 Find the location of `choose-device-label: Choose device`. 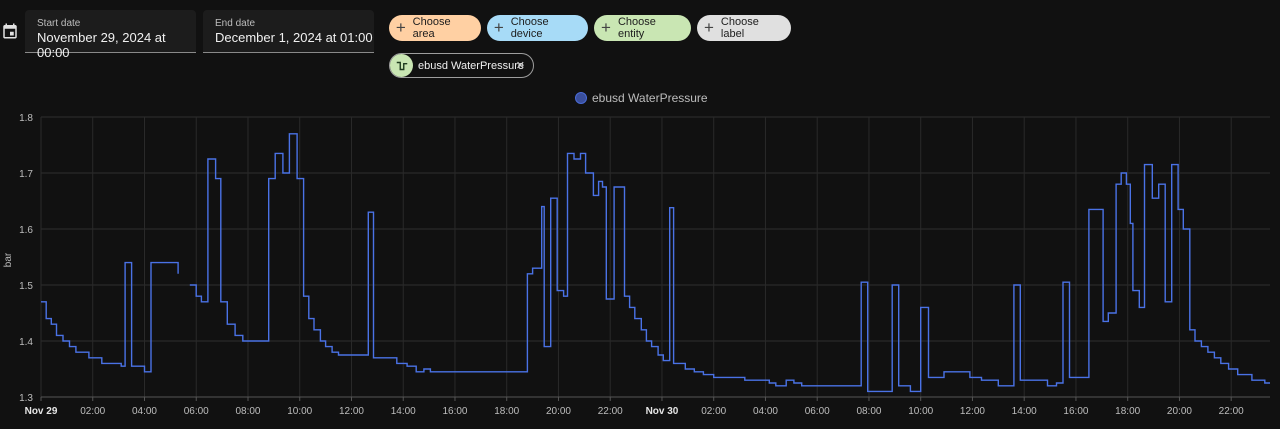

choose-device-label: Choose device is located at coordinates (529, 28).